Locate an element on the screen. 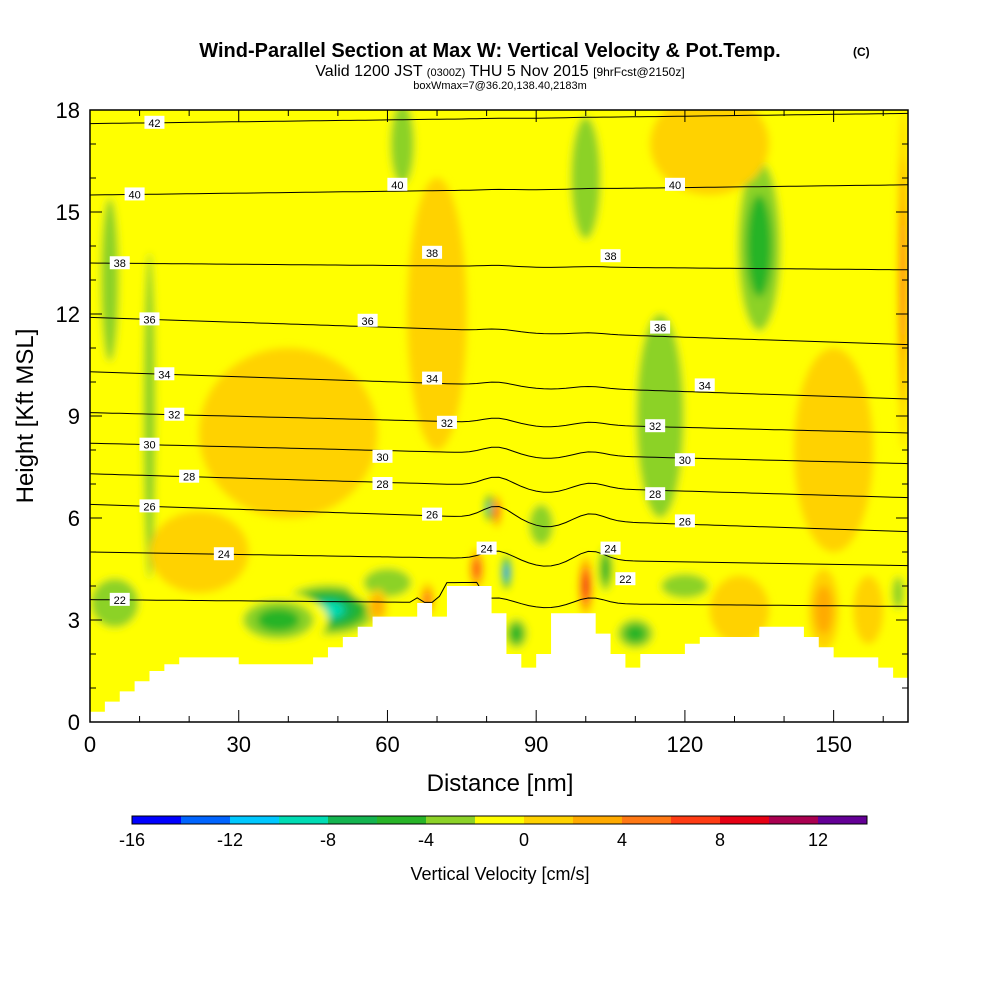 The width and height of the screenshot is (1000, 1000). colorbar-tick-label: 8 is located at coordinates (720, 840).